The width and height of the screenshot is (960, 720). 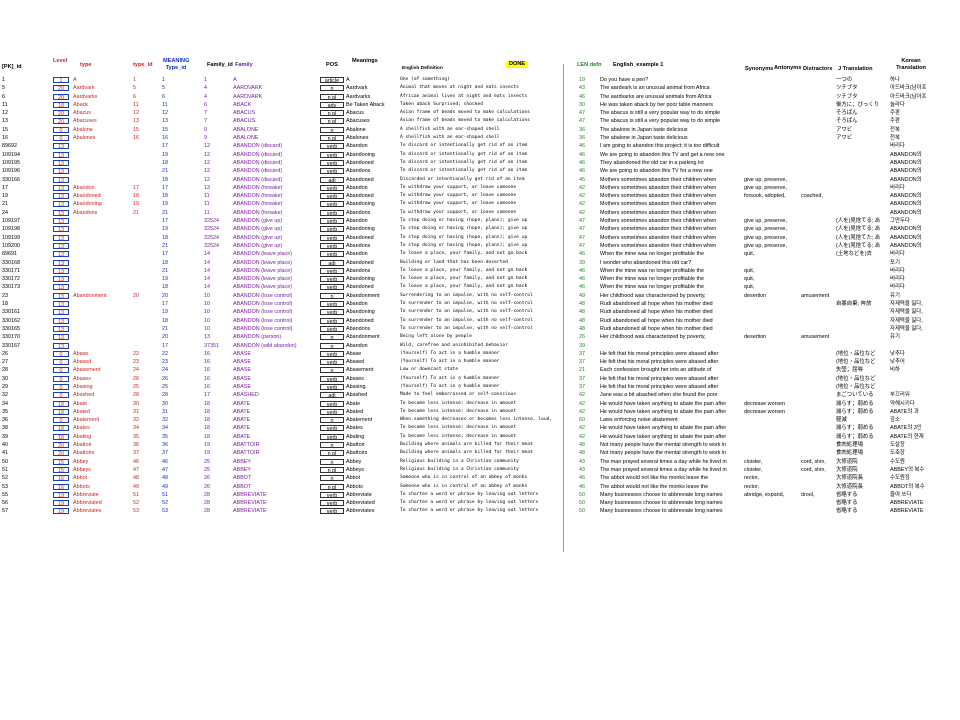 I want to click on cell-family: ABANDON (forsake), so click(x=258, y=204).